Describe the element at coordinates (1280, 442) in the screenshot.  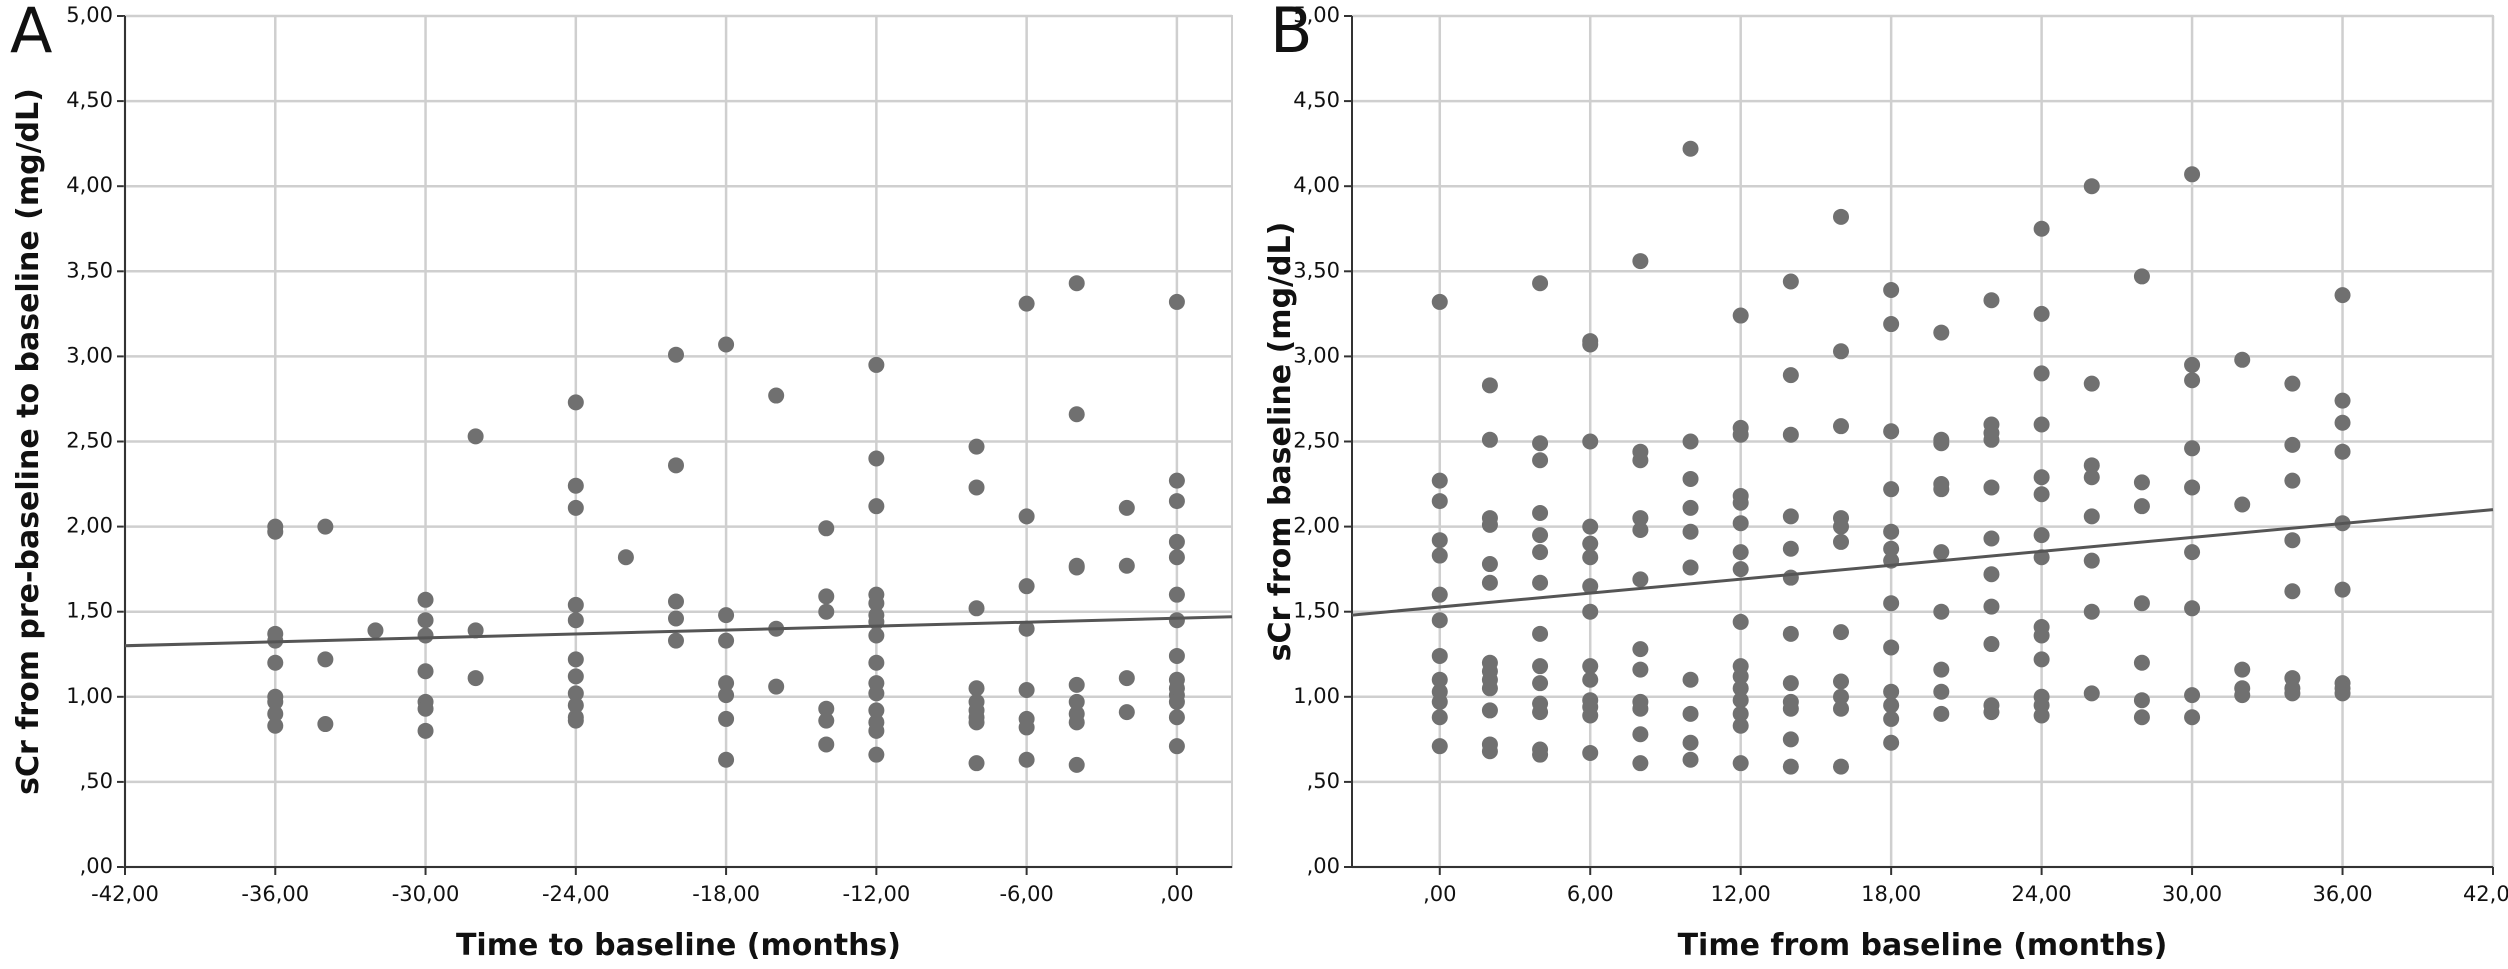
I see `y-axis-title: sCr from baseline (mg/dL)` at that location.